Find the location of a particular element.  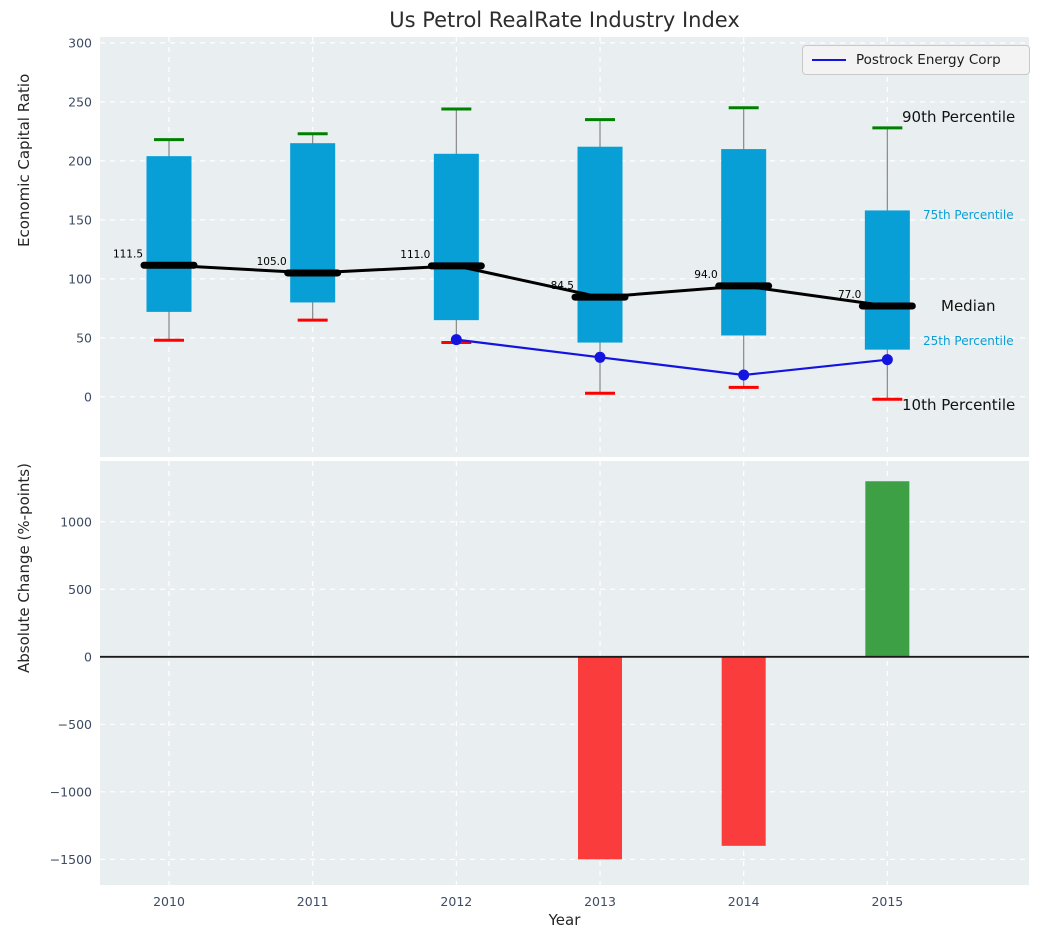

annotation-10th-percentile: 10th Percentile is located at coordinates (959, 405).